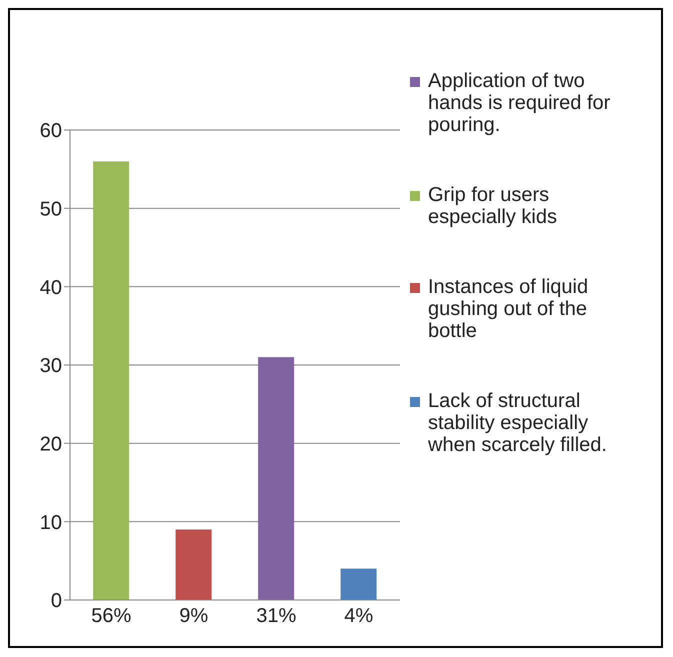 The image size is (673, 657). I want to click on legend-label: Instances of liquid gushing out of the bottle, so click(509, 309).